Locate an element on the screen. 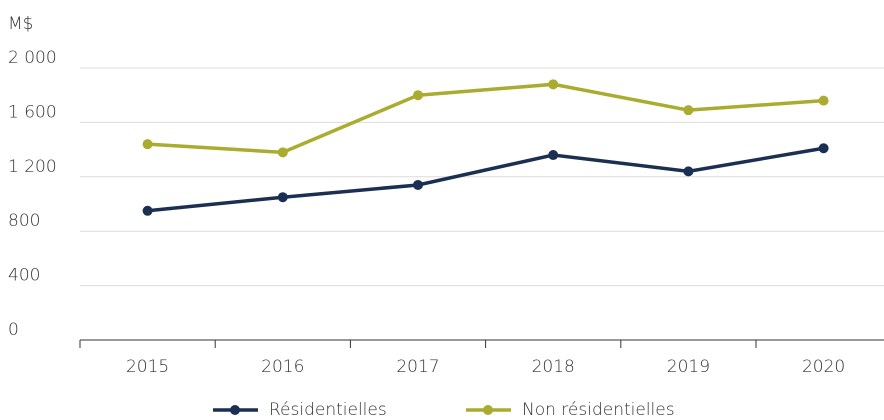  y-tick-label: 2 000 is located at coordinates (32, 58).